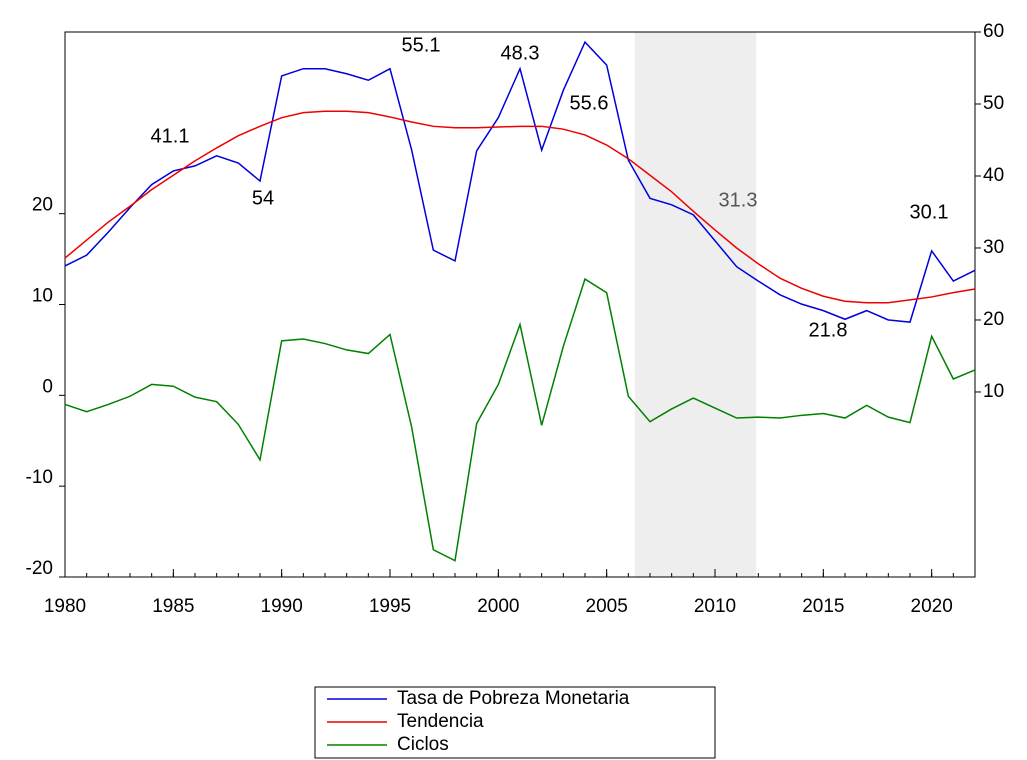 Image resolution: width=1027 pixels, height=760 pixels. I want to click on legend-label: Tendencia, so click(440, 721).